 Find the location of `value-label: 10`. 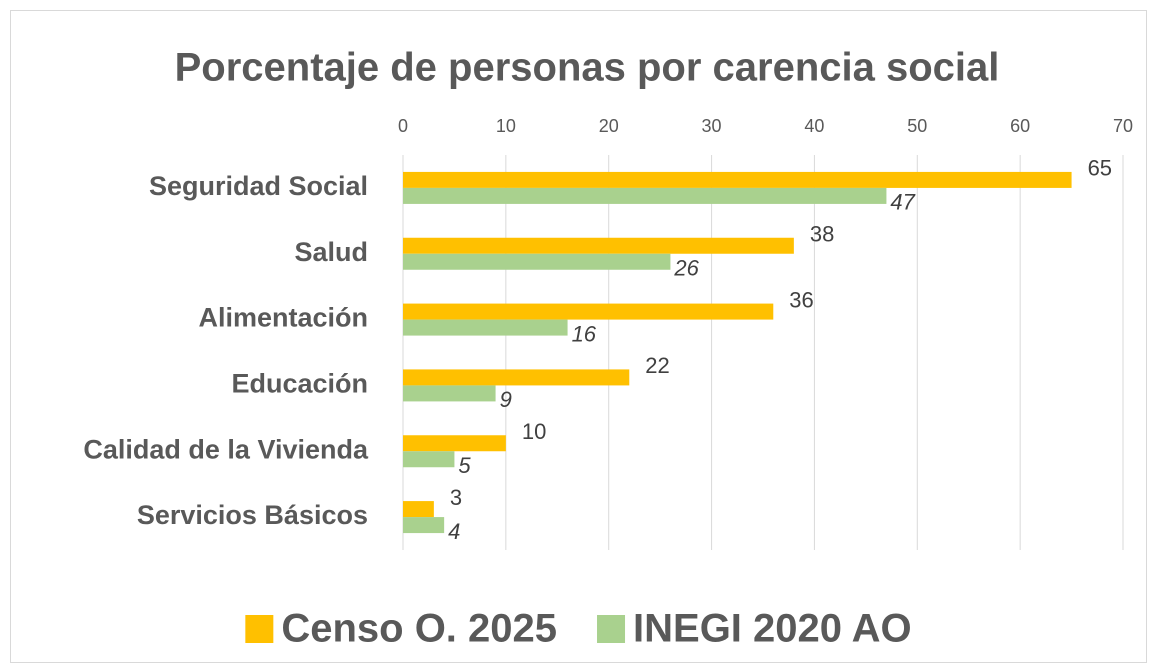

value-label: 10 is located at coordinates (534, 431).